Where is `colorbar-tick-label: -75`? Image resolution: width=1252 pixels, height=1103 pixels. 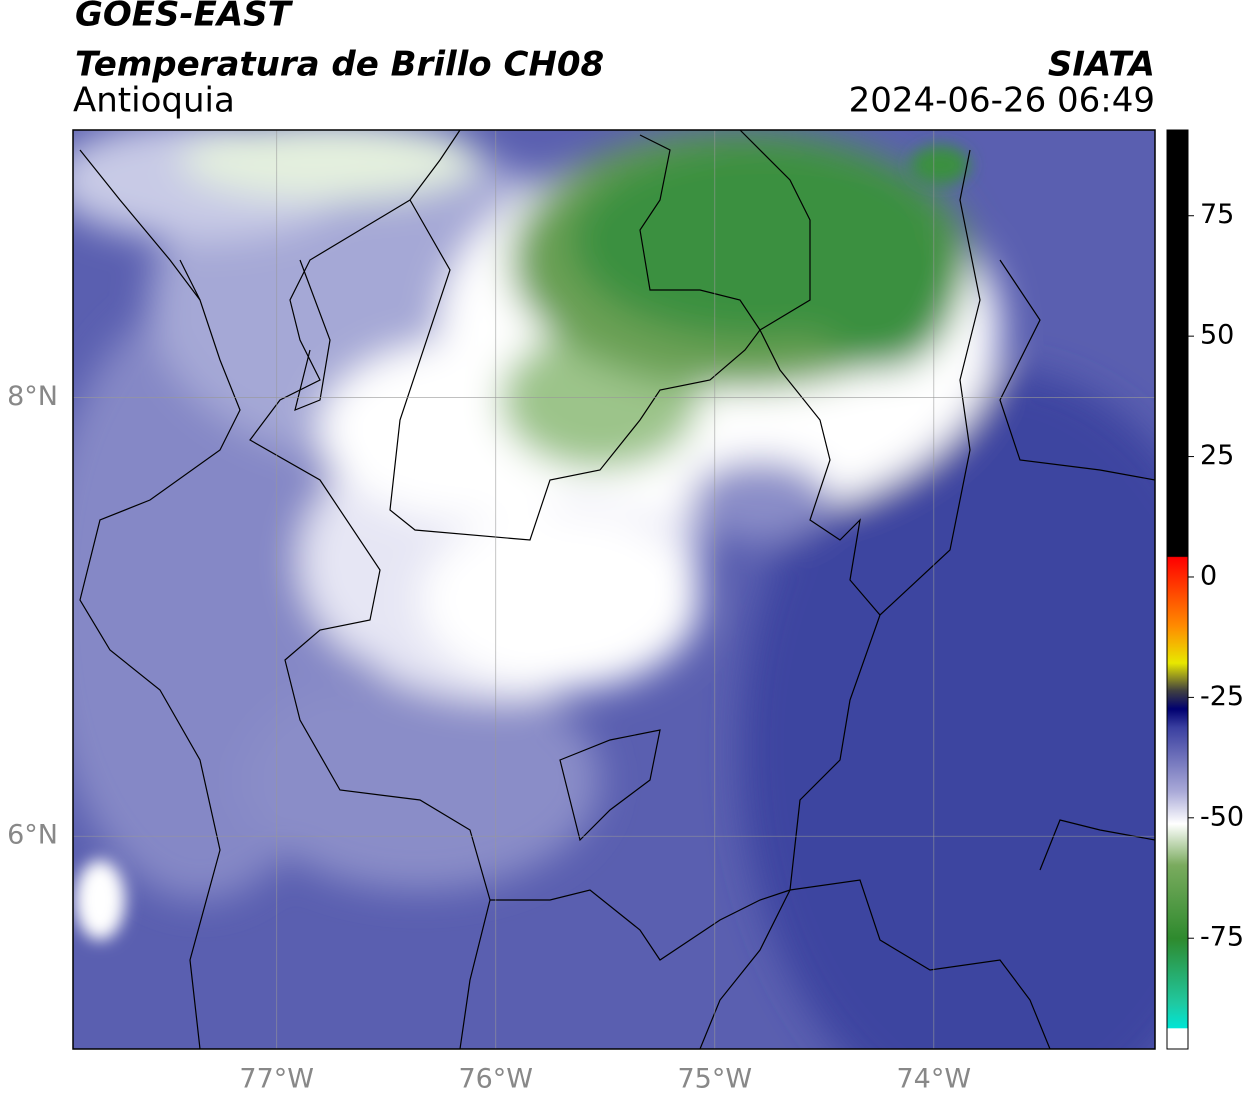
colorbar-tick-label: -75 is located at coordinates (1222, 937).